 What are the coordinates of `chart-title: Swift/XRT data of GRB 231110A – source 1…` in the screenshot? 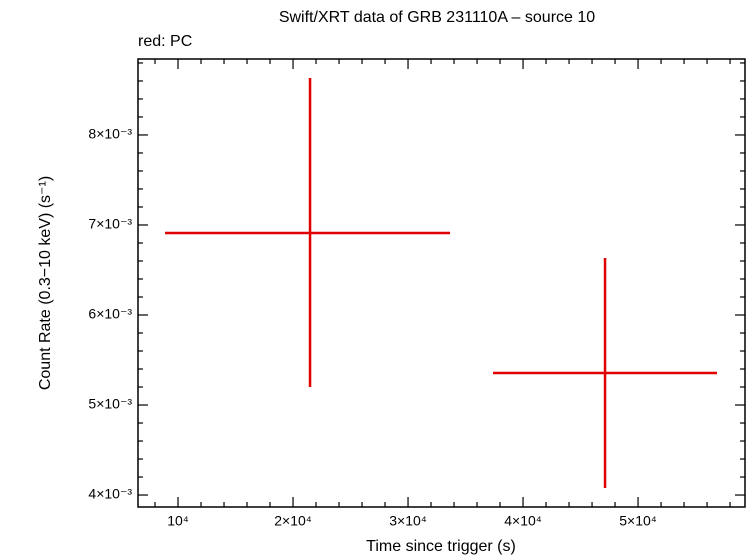 It's located at (437, 17).